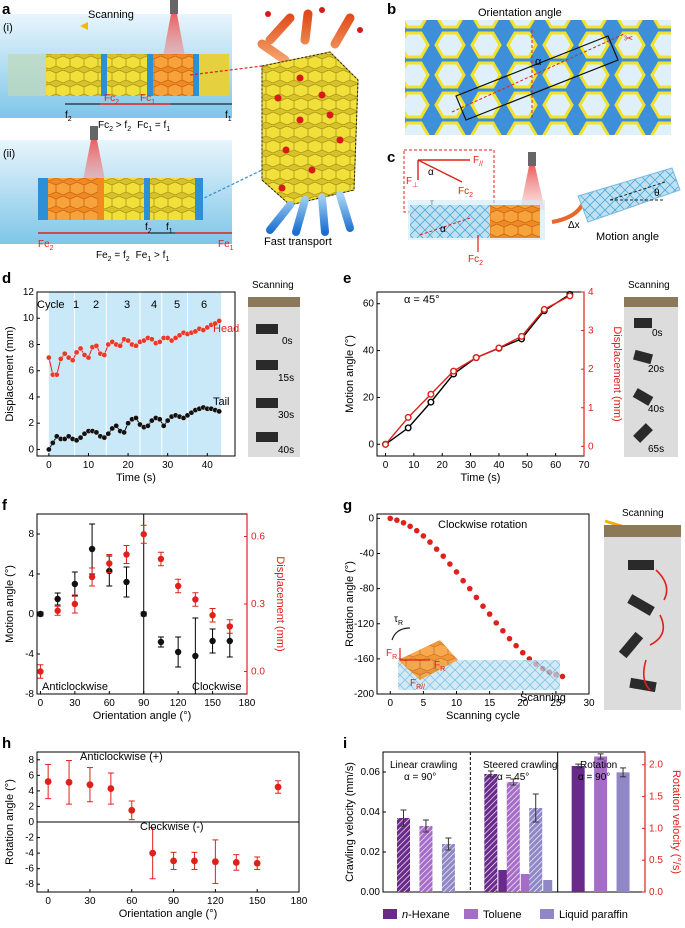 The image size is (685, 928). I want to click on y2-tick-label: 0.5, so click(656, 860).